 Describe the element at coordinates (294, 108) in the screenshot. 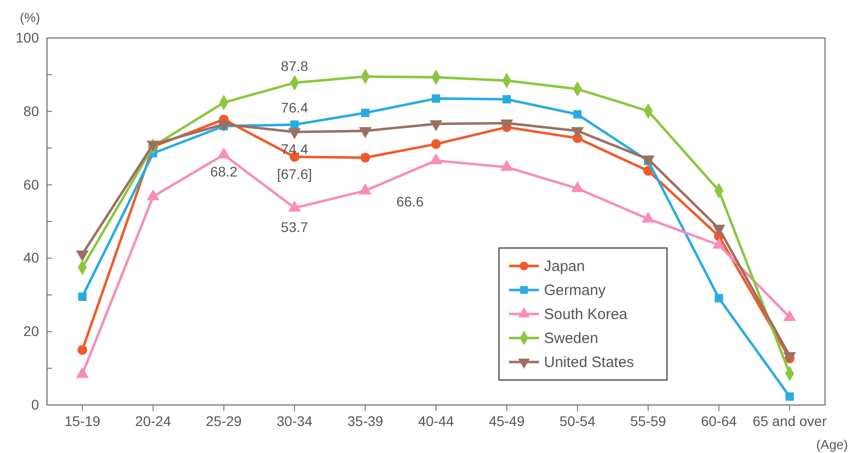

I see `annotation: 76.4` at that location.